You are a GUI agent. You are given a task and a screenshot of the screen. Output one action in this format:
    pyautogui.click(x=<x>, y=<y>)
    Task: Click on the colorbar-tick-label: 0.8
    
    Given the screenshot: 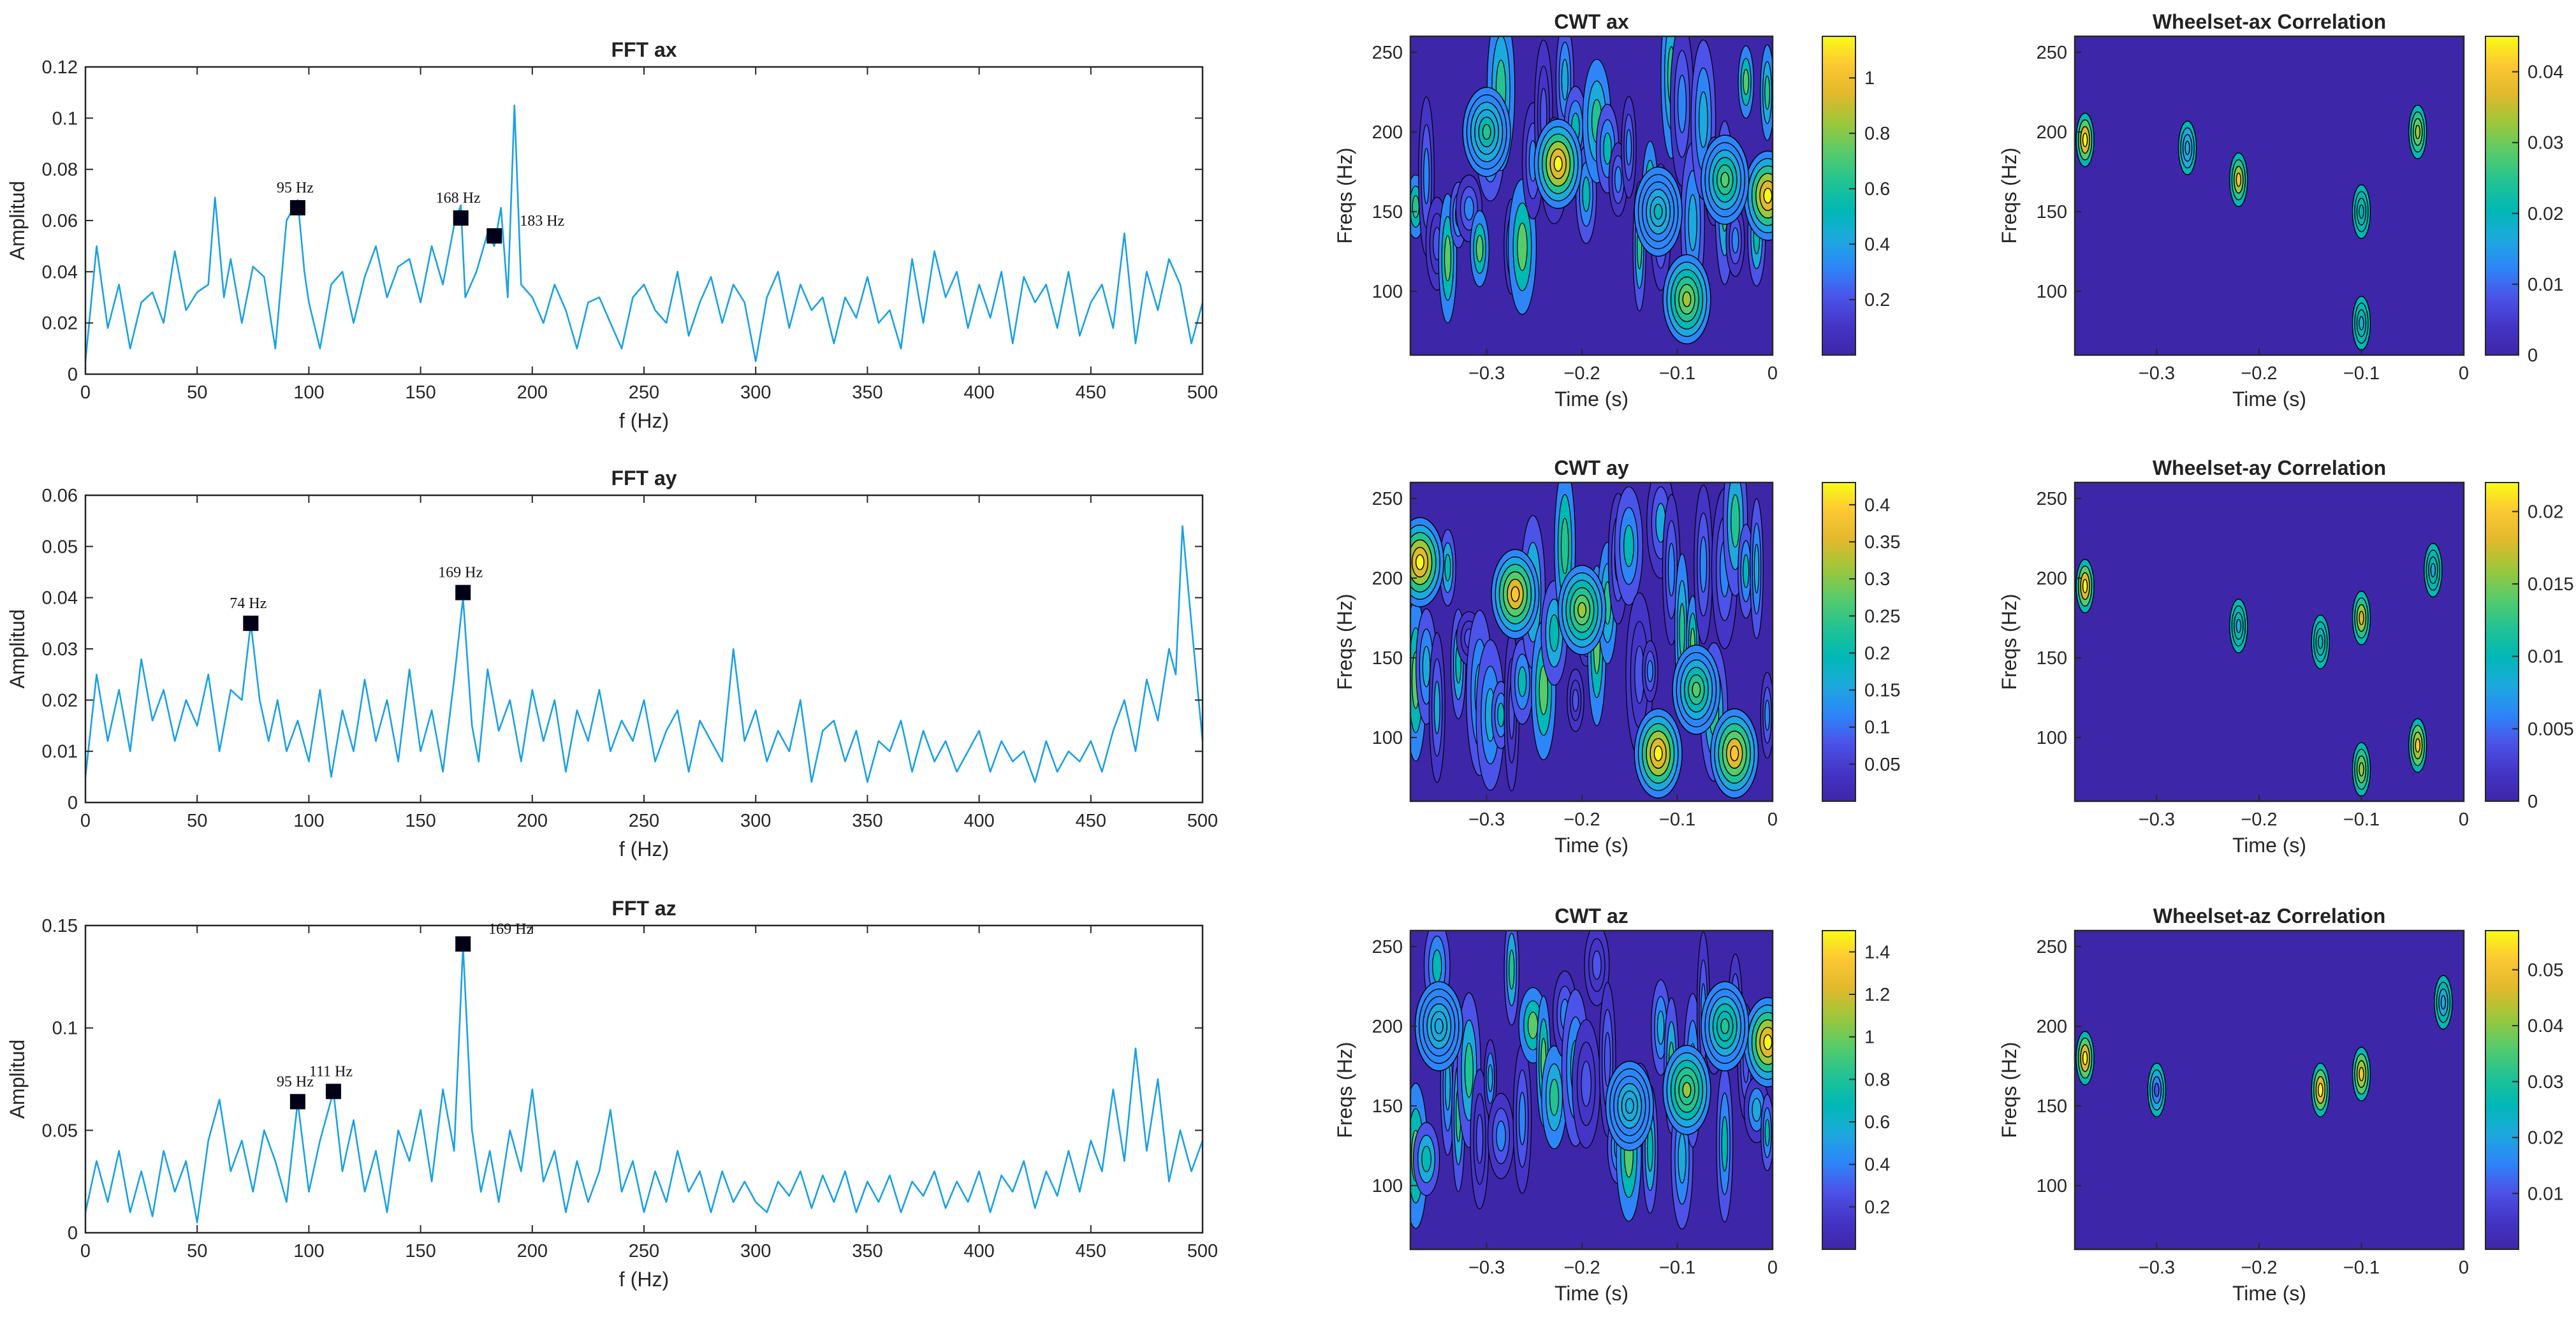 What is the action you would take?
    pyautogui.click(x=1877, y=1080)
    